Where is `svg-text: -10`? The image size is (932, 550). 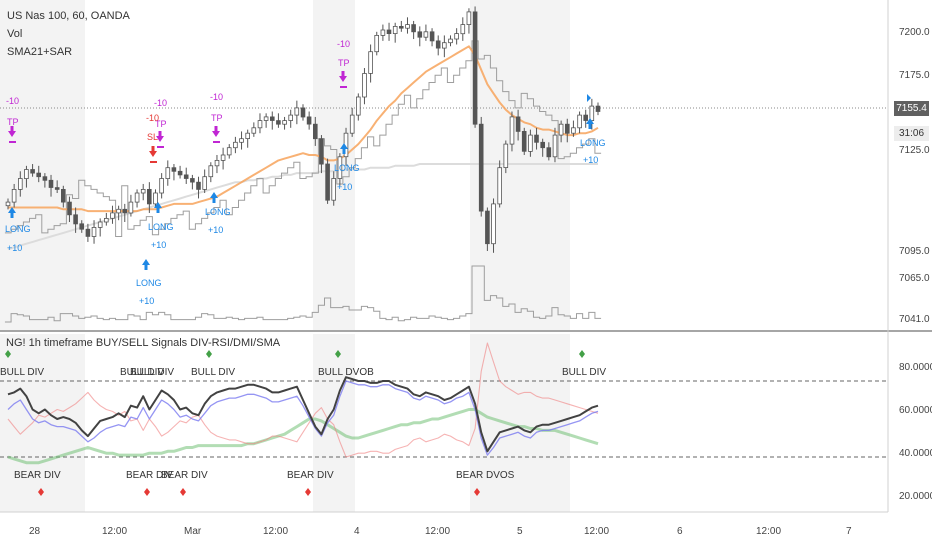 svg-text: -10 is located at coordinates (152, 118).